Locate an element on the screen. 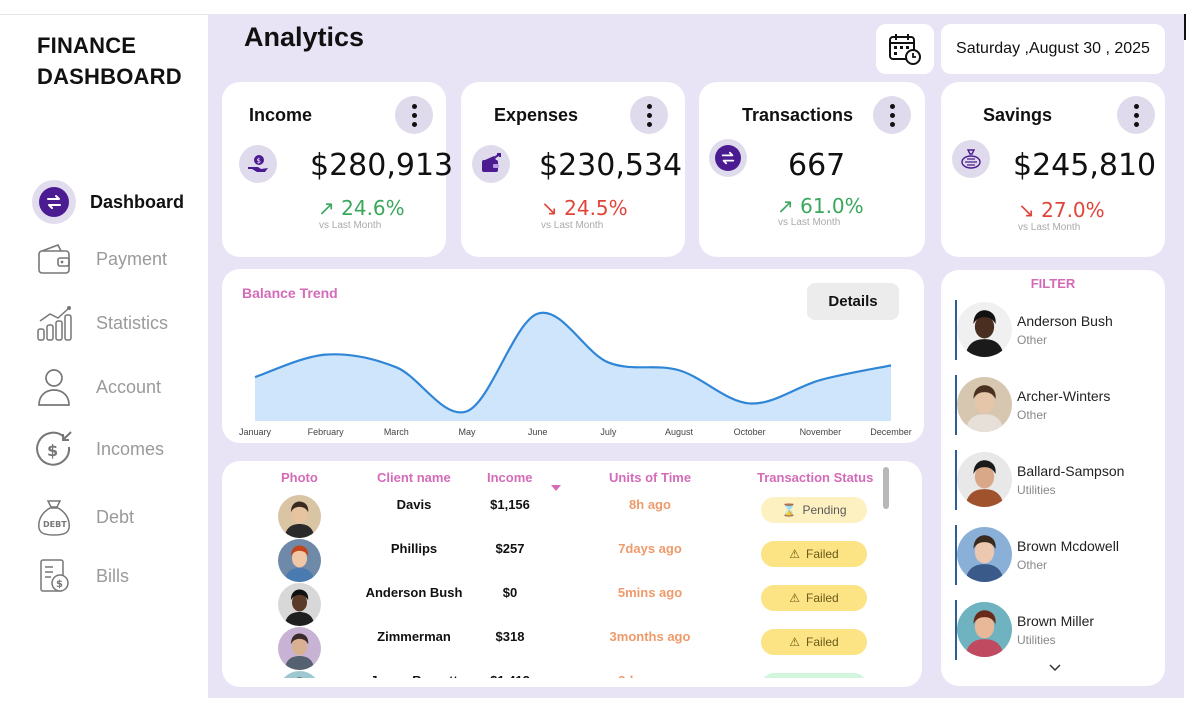  column-header-photo: Photo is located at coordinates (299, 477).